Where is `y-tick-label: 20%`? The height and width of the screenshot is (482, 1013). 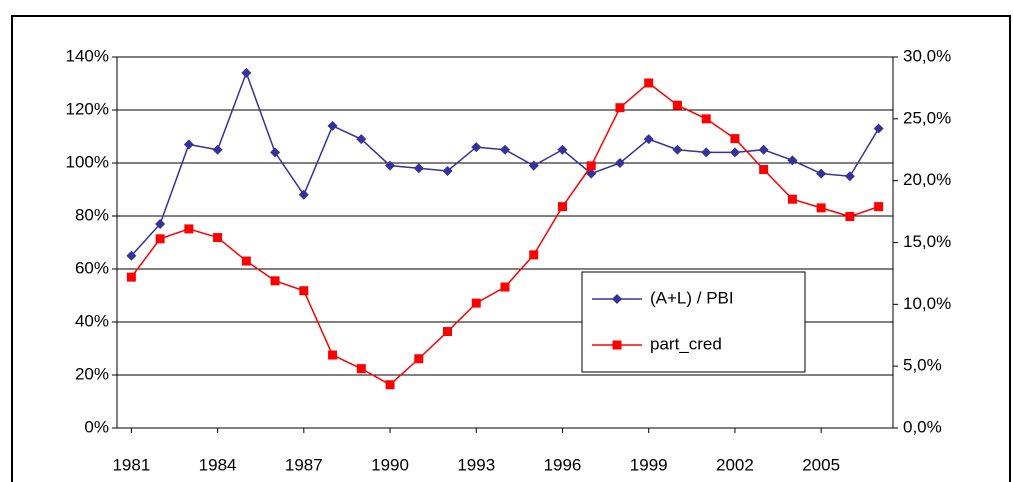 y-tick-label: 20% is located at coordinates (92, 373).